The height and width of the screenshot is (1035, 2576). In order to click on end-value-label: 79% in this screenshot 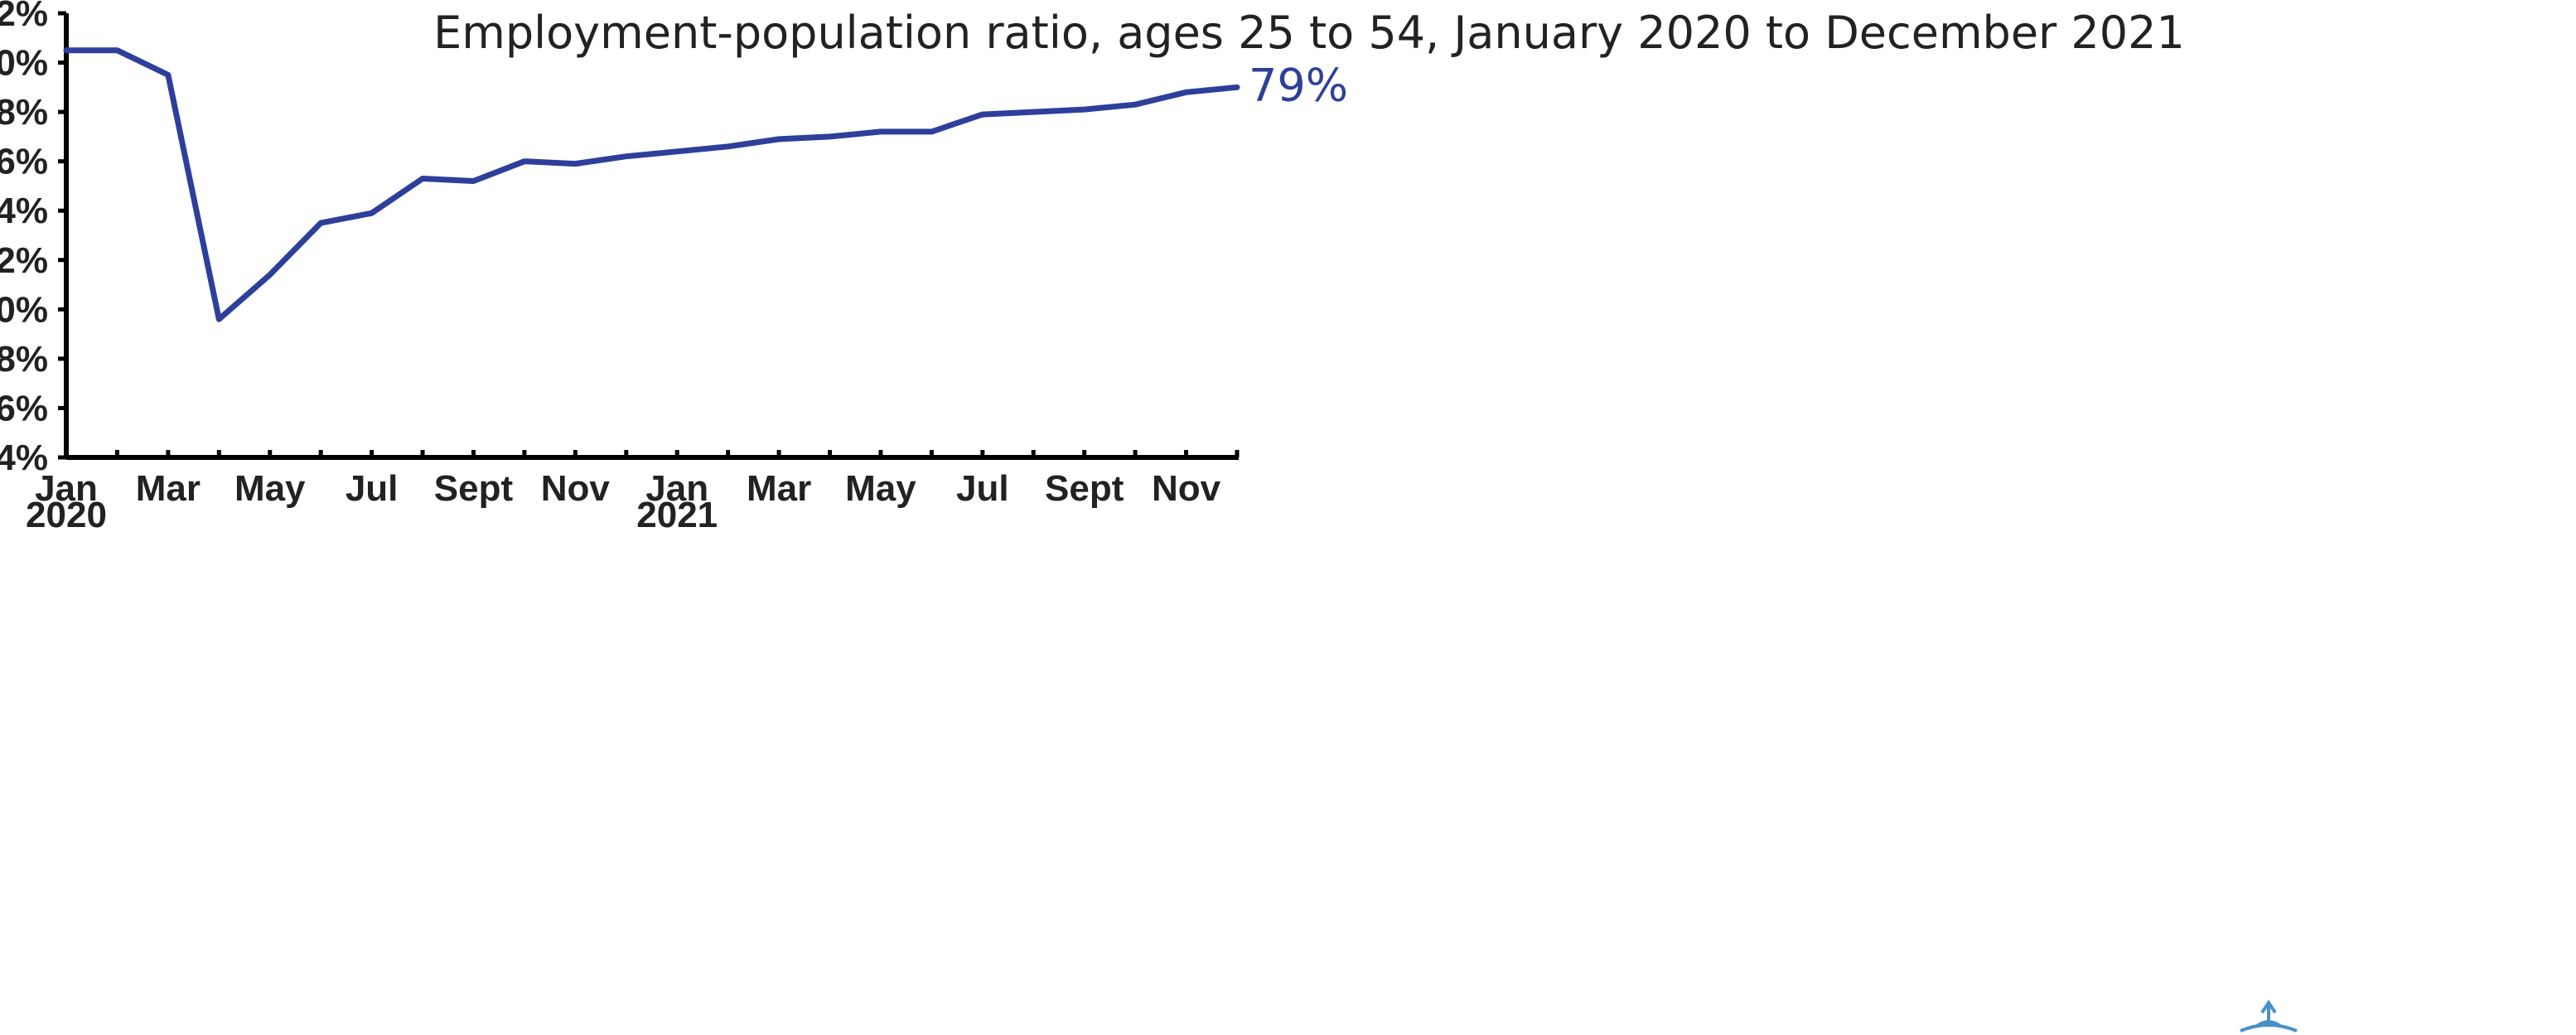, I will do `click(1298, 85)`.